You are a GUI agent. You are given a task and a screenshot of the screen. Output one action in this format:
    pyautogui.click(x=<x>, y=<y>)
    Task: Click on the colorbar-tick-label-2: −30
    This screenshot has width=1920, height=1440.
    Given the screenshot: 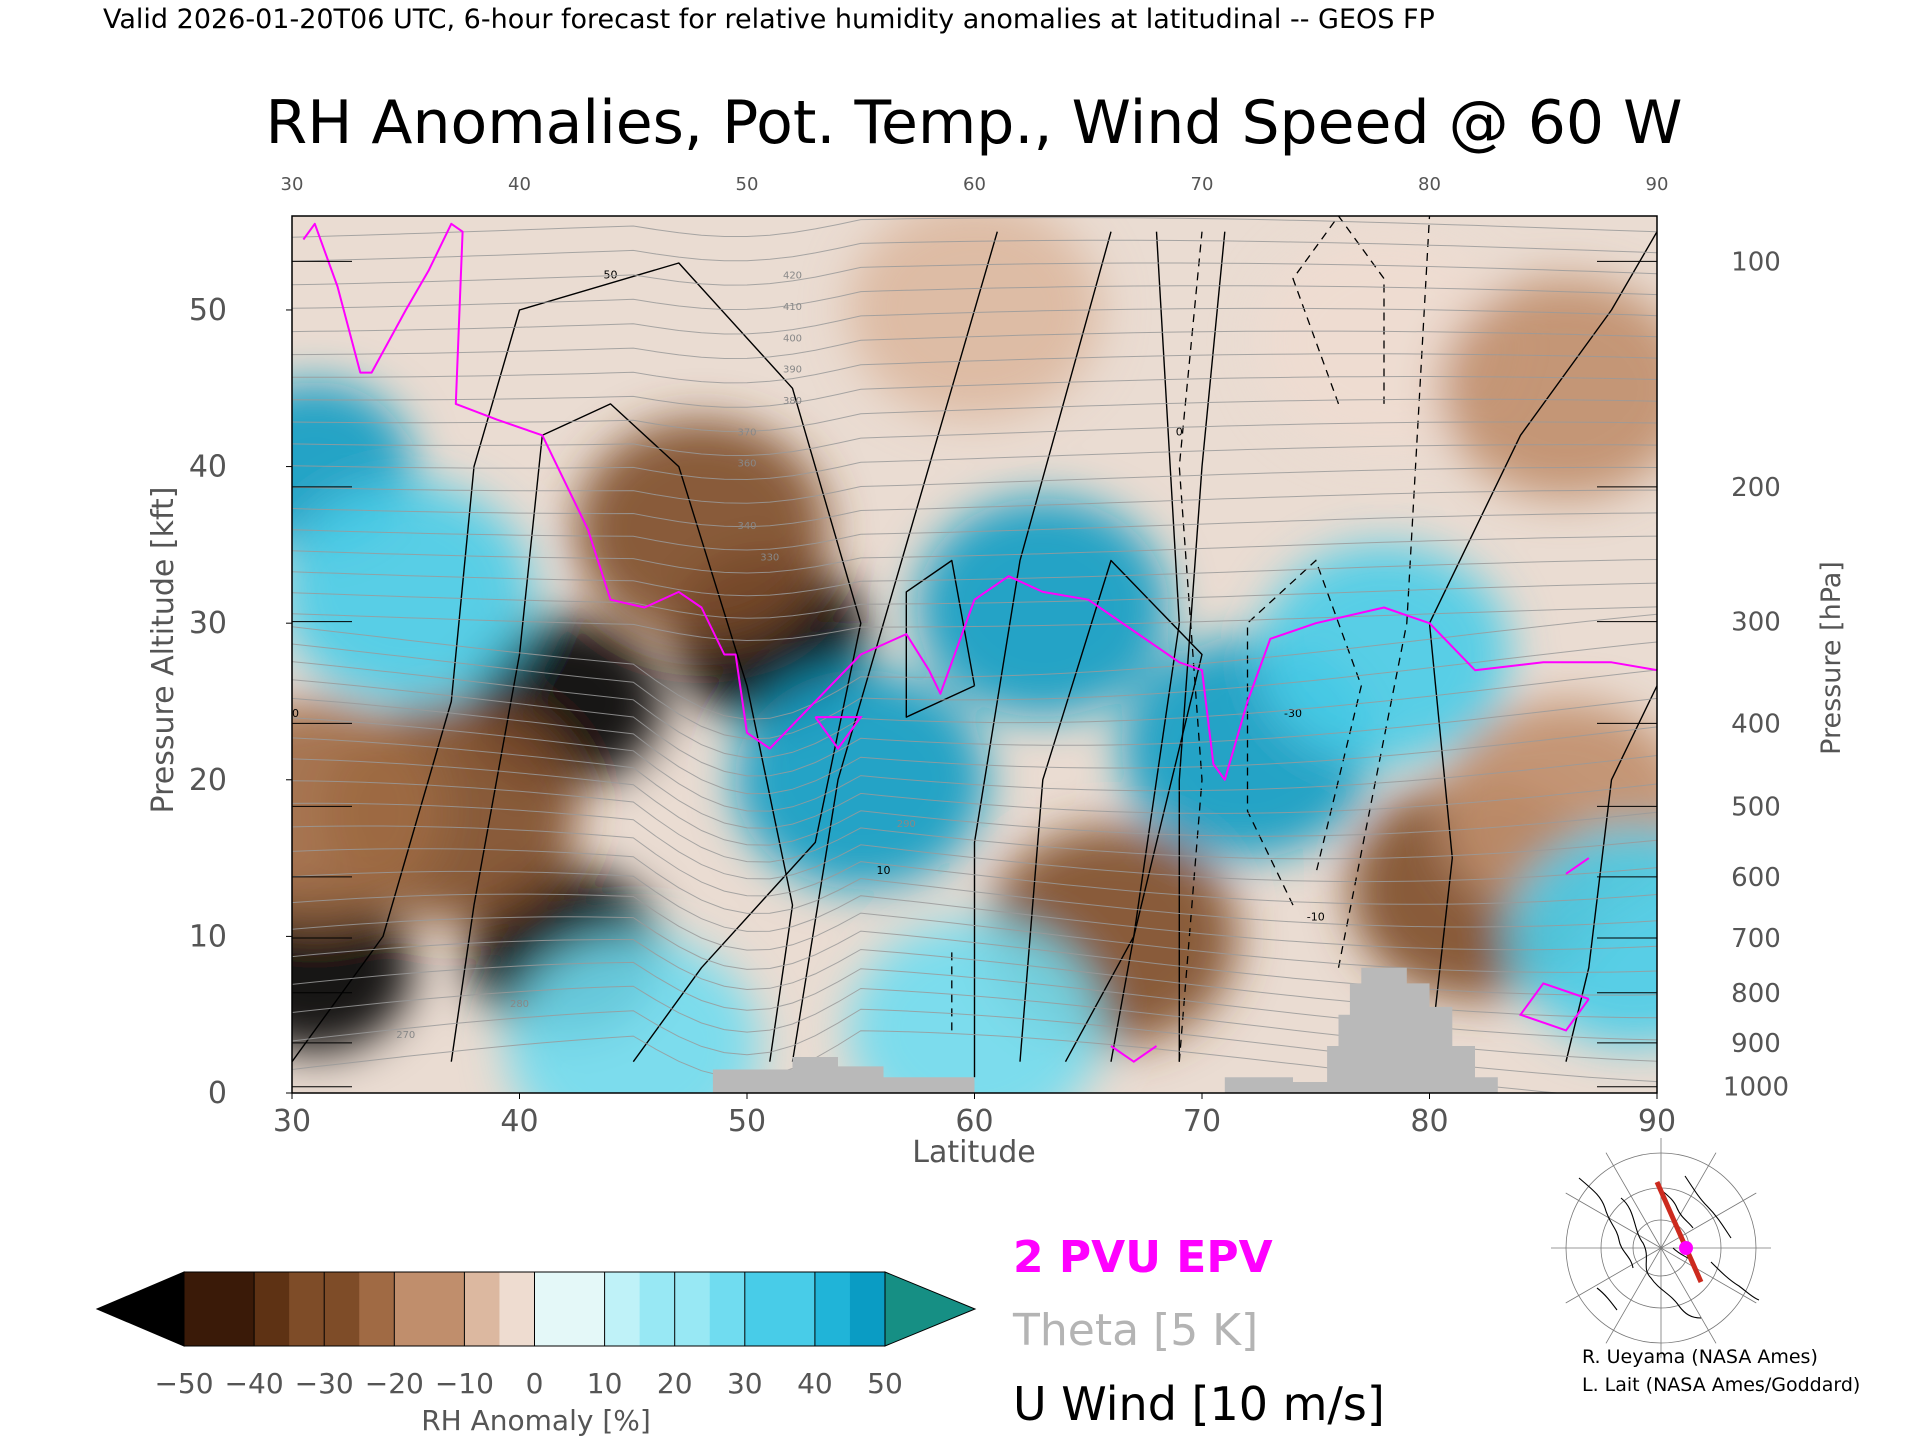 What is the action you would take?
    pyautogui.click(x=324, y=1383)
    